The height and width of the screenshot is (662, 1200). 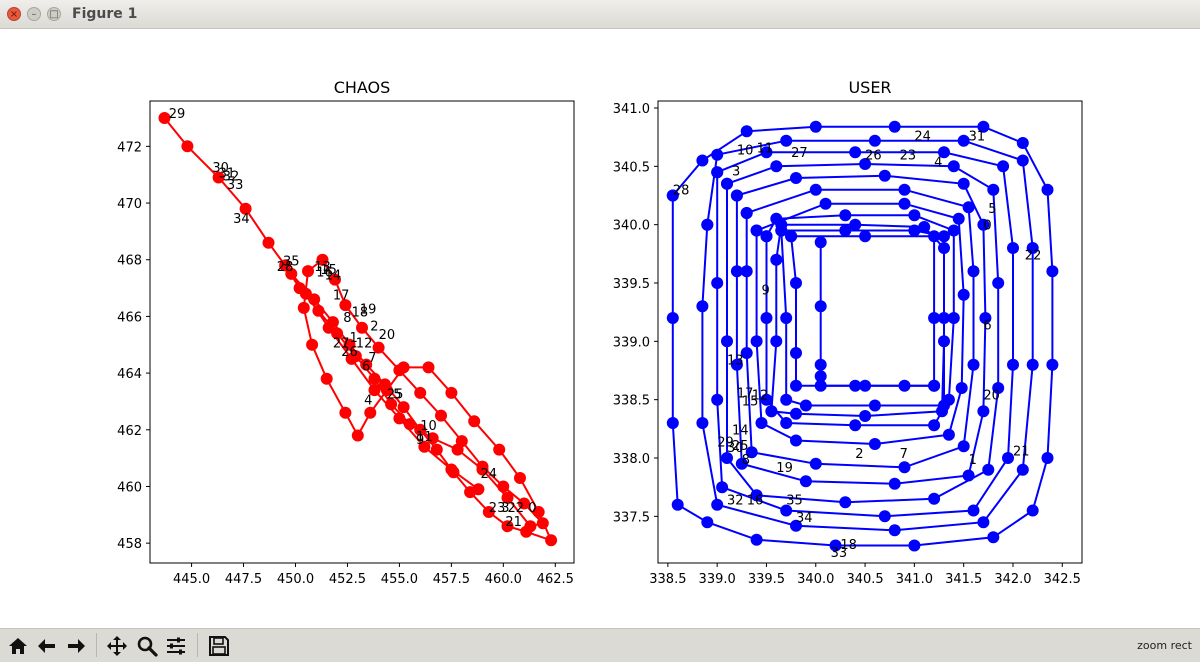 I want to click on magnifier-icon, so click(x=147, y=646).